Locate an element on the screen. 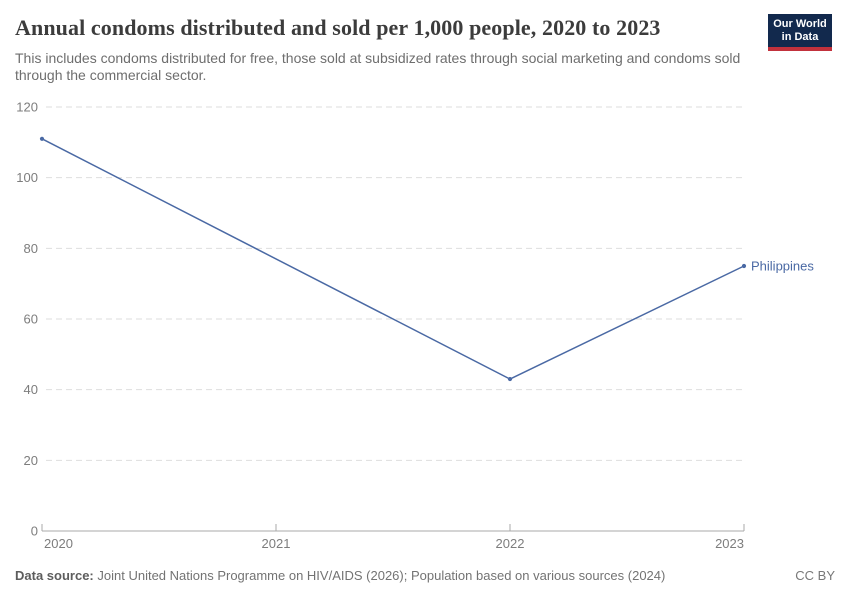 The image size is (850, 600). y-axis-tick-label: 40 is located at coordinates (31, 389).